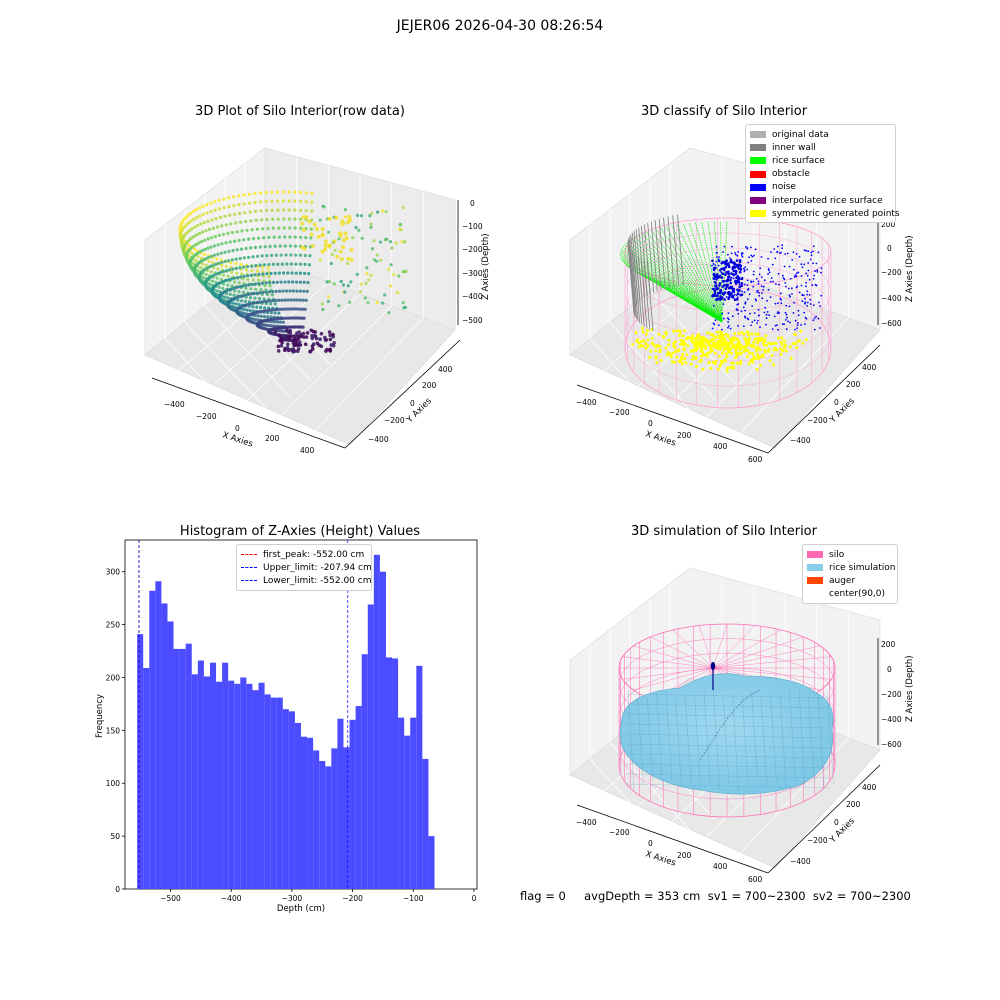  Describe the element at coordinates (113, 572) in the screenshot. I see `histogram-y-tick-label: 300` at that location.